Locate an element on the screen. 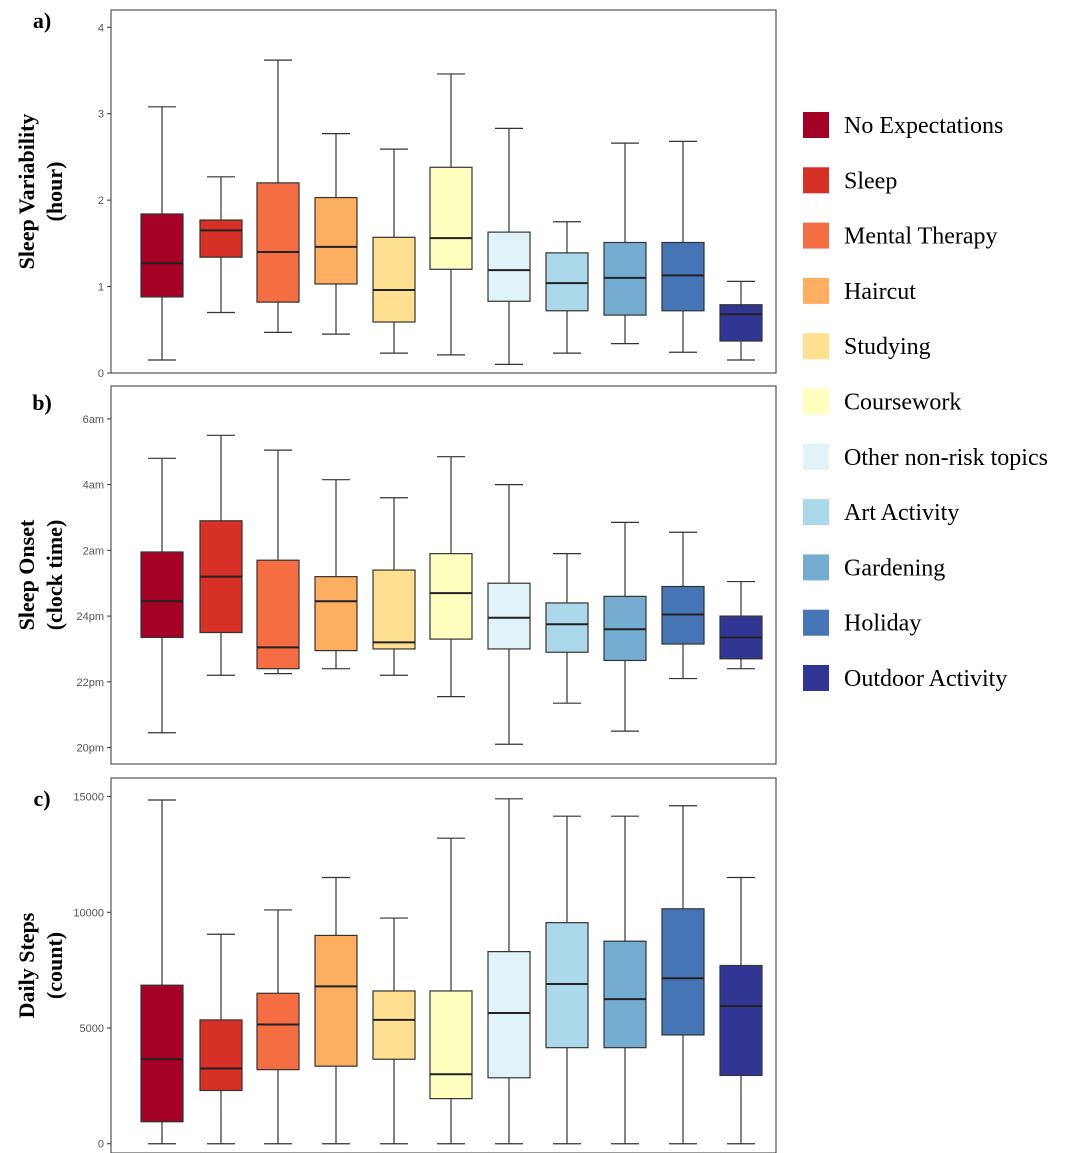  legend-label: Sleep is located at coordinates (870, 181).